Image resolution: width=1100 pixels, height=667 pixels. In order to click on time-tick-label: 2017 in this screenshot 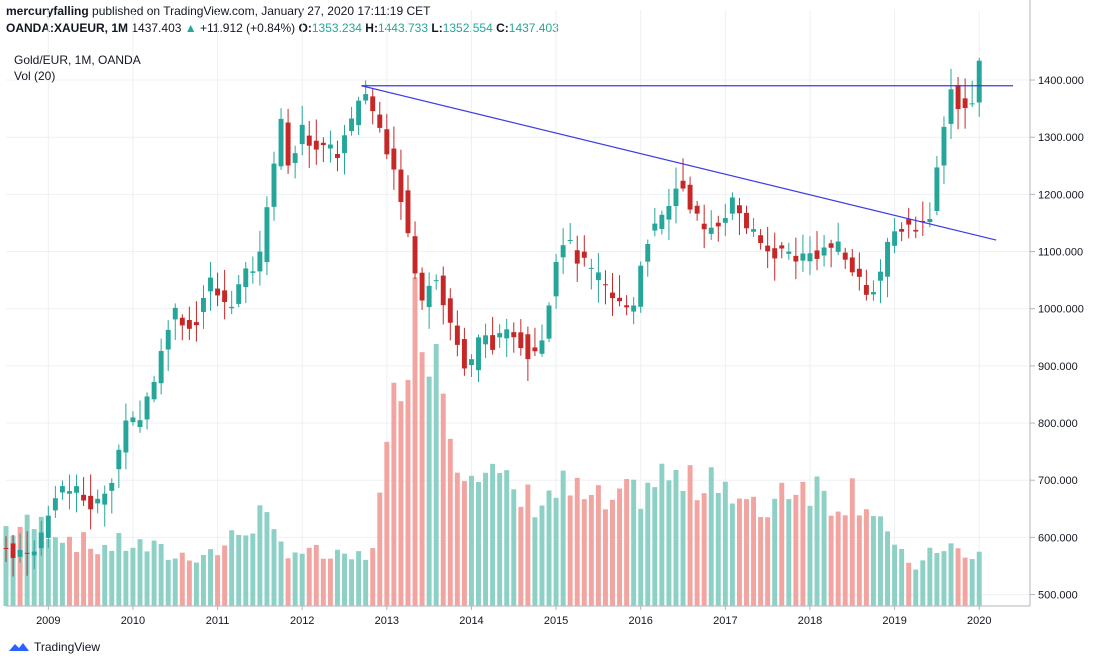, I will do `click(725, 621)`.